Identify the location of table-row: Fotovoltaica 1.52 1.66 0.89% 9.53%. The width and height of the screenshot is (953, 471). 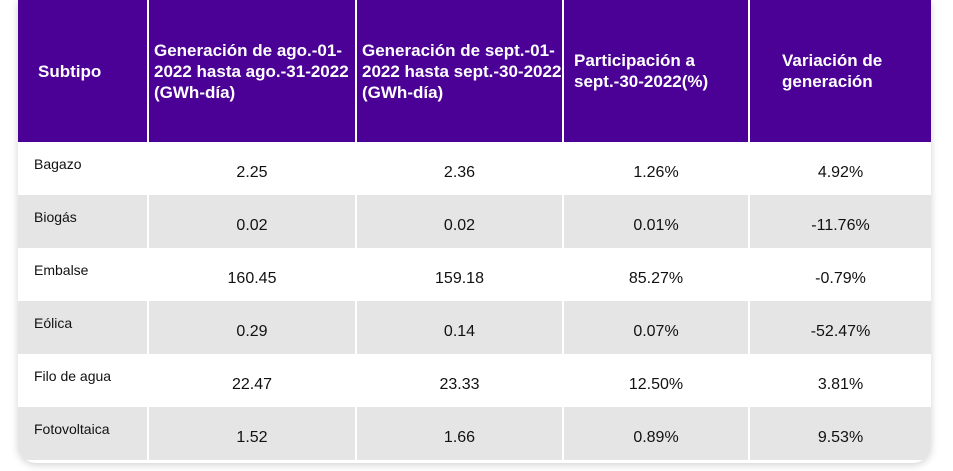
(474, 433).